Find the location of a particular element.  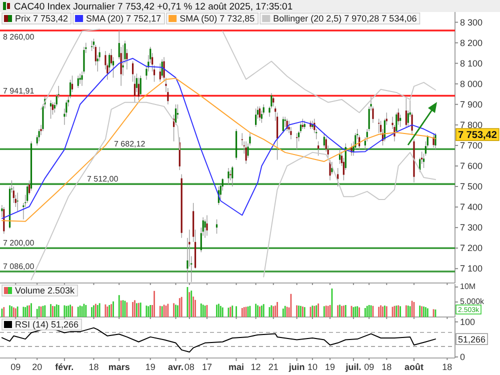

y-tick-label: 7 200 is located at coordinates (471, 248).